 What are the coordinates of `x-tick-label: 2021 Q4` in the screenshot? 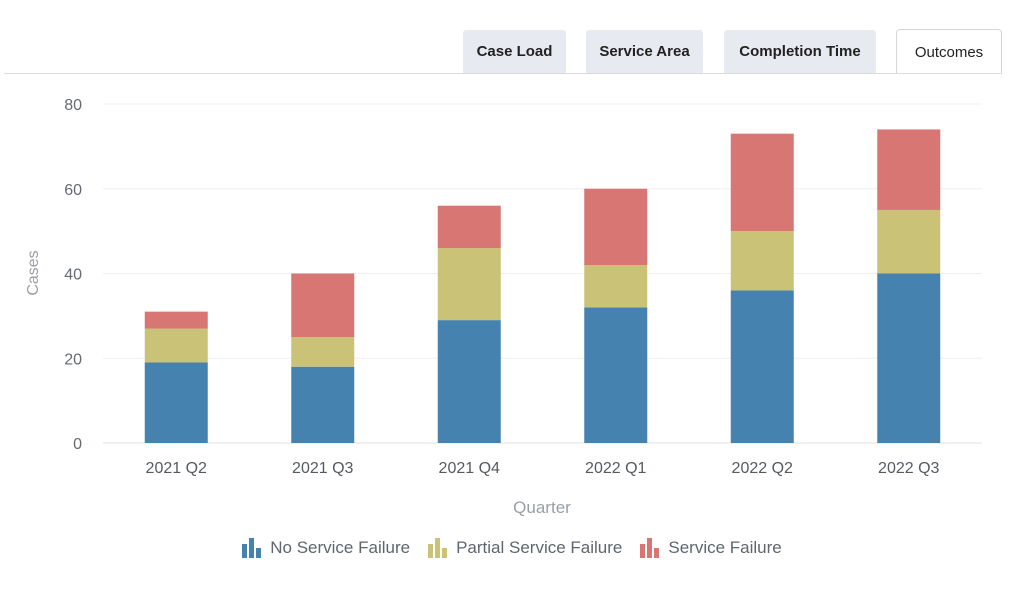 It's located at (469, 468).